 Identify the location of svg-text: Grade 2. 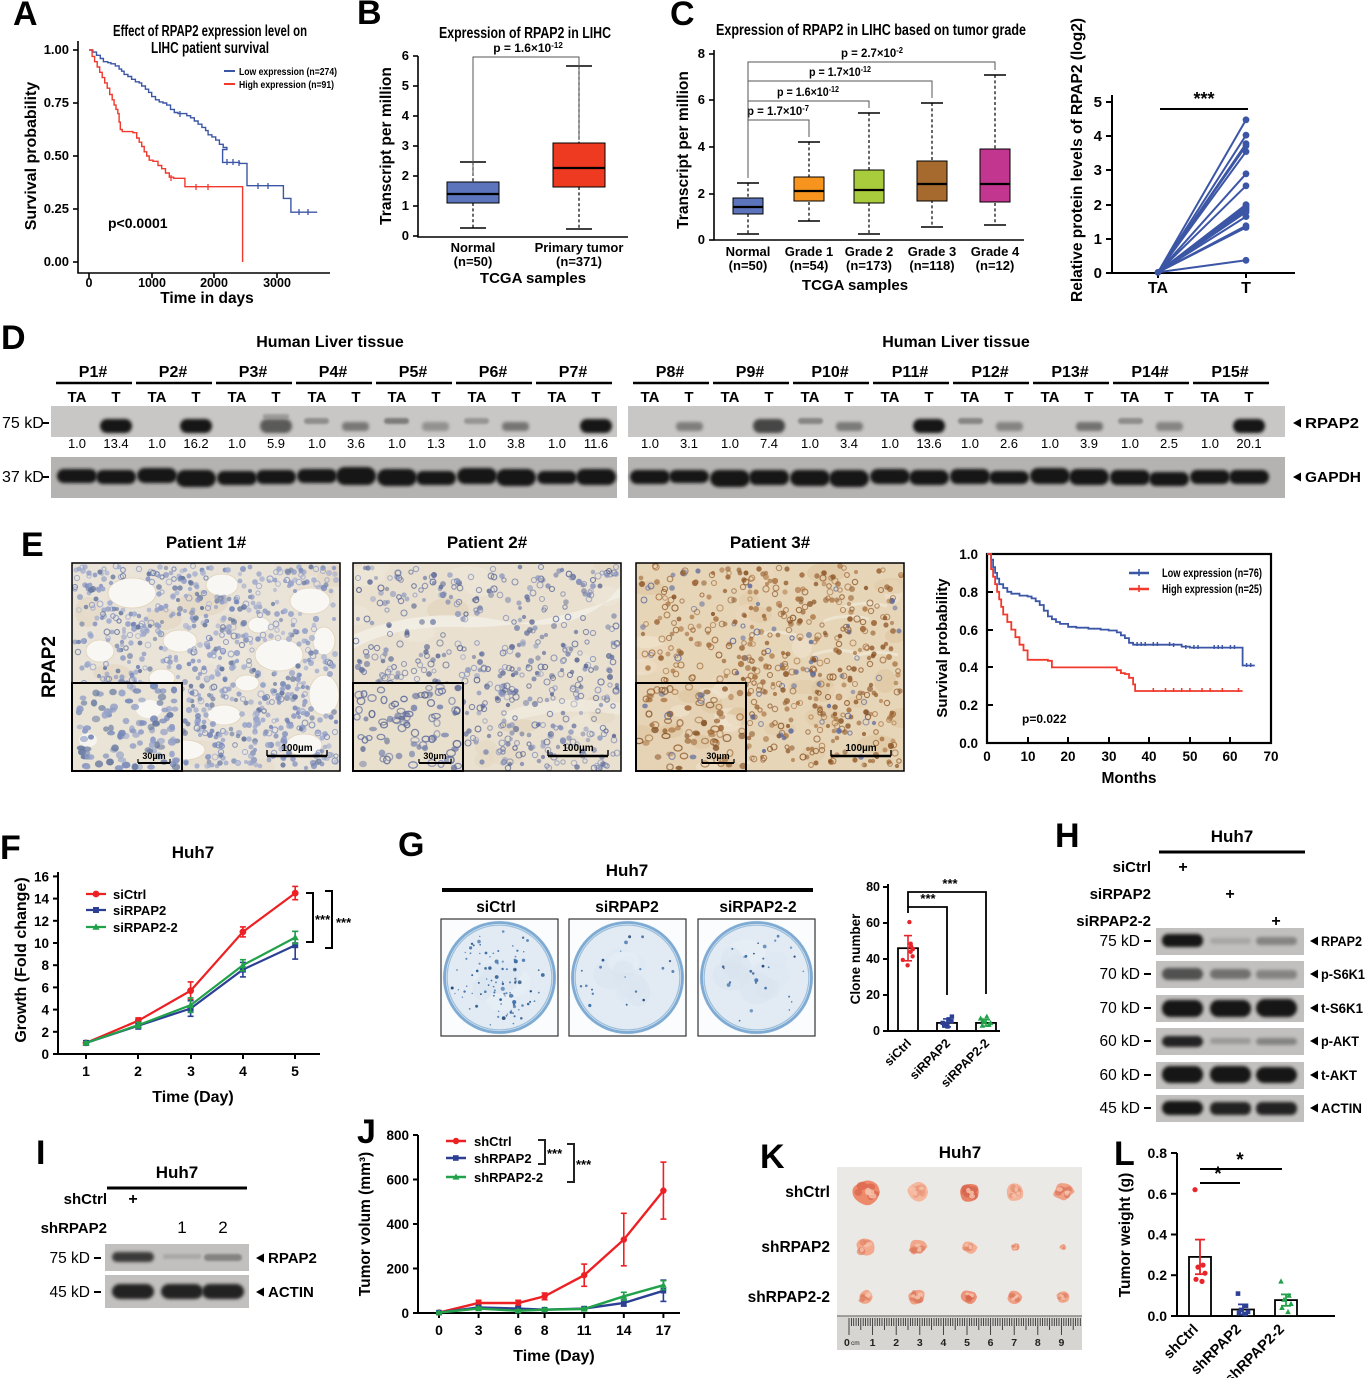
(869, 251).